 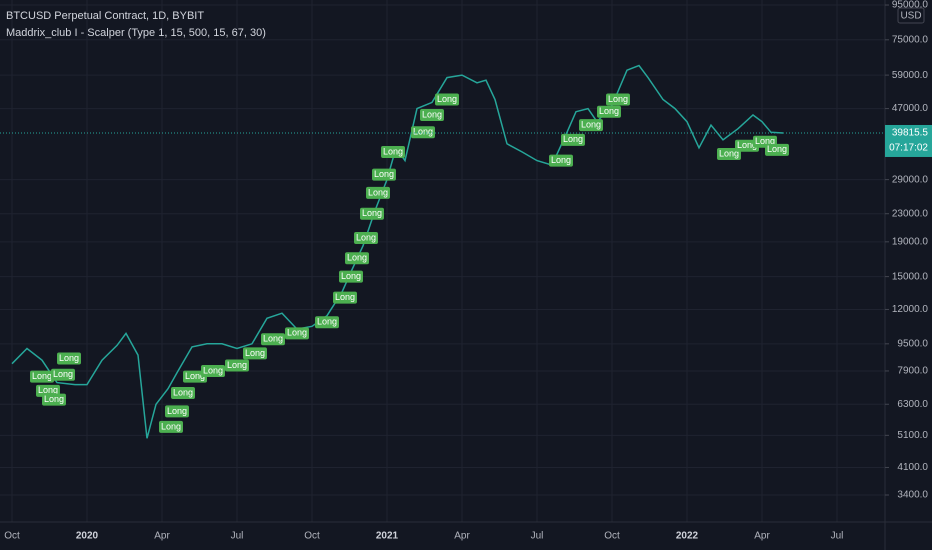 What do you see at coordinates (910, 276) in the screenshot?
I see `y-tick-label: 15000.0` at bounding box center [910, 276].